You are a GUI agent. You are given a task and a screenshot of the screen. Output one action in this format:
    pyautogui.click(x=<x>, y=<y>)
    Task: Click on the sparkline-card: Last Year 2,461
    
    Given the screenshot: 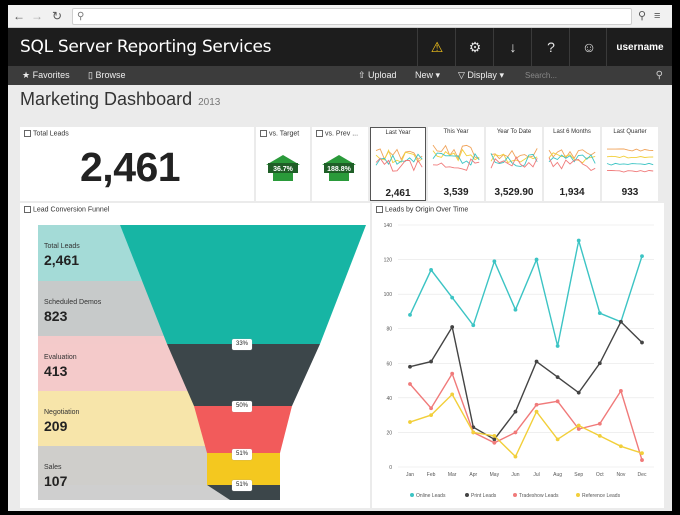 What is the action you would take?
    pyautogui.click(x=398, y=164)
    